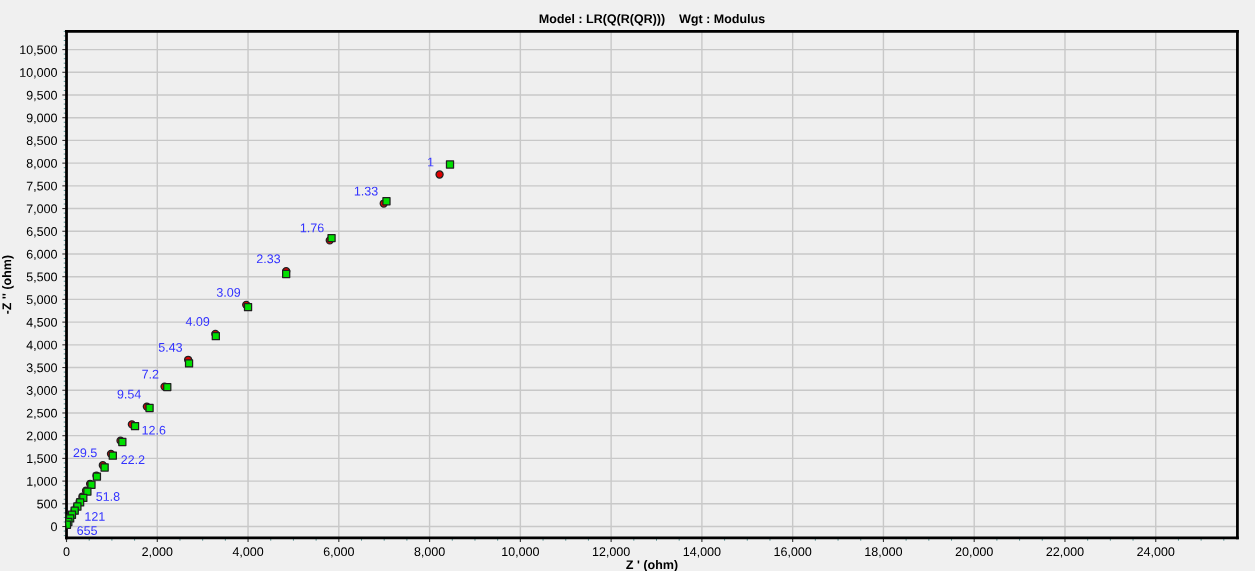  Describe the element at coordinates (8, 284) in the screenshot. I see `y-axis-title: -Z '' (ohm)` at that location.